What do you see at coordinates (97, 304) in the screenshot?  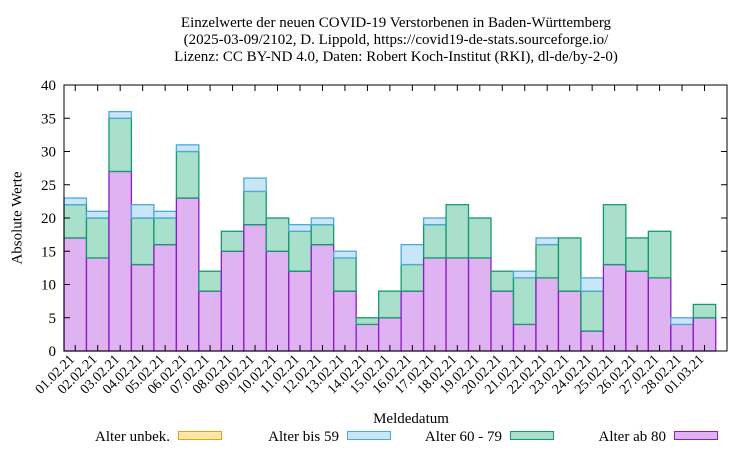 I see `bar-alter-ab-80-02.02.21` at bounding box center [97, 304].